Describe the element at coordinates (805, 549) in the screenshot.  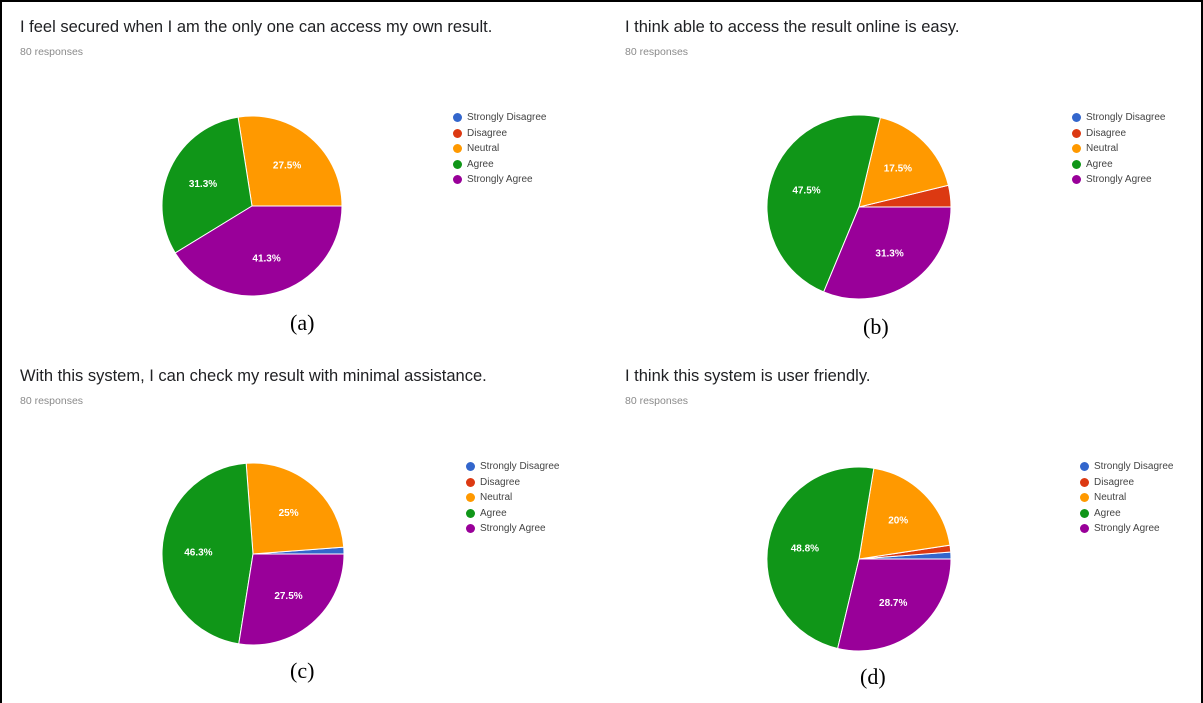
I see `pie-data-label: 48.8%` at that location.